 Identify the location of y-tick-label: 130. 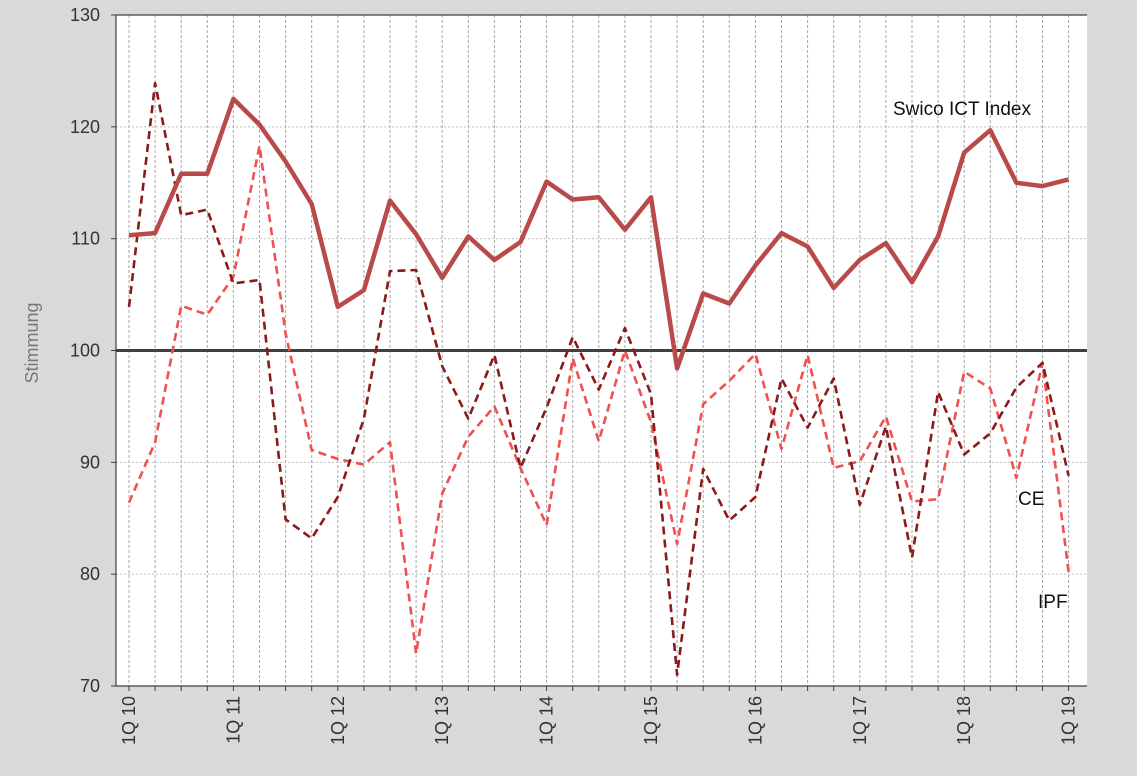
(85, 15).